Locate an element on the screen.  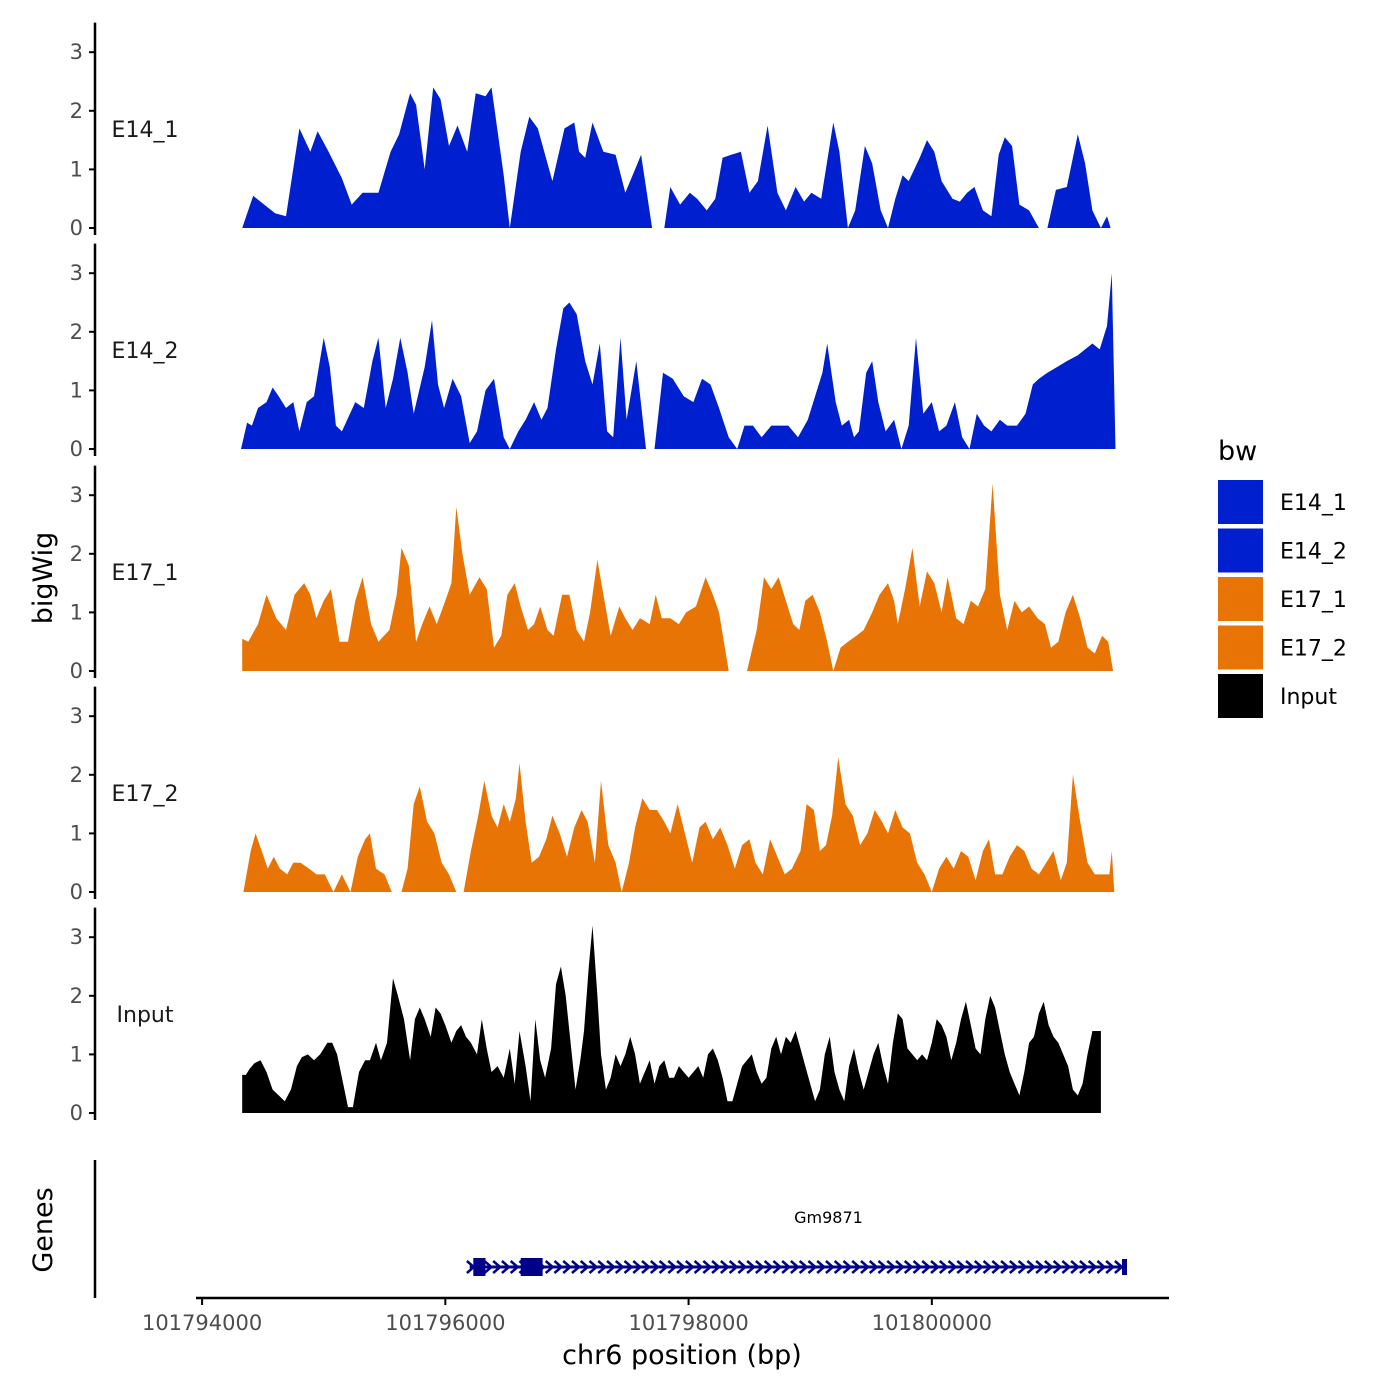
track-Input: 0 1 2 3 Input is located at coordinates (585, 1016).